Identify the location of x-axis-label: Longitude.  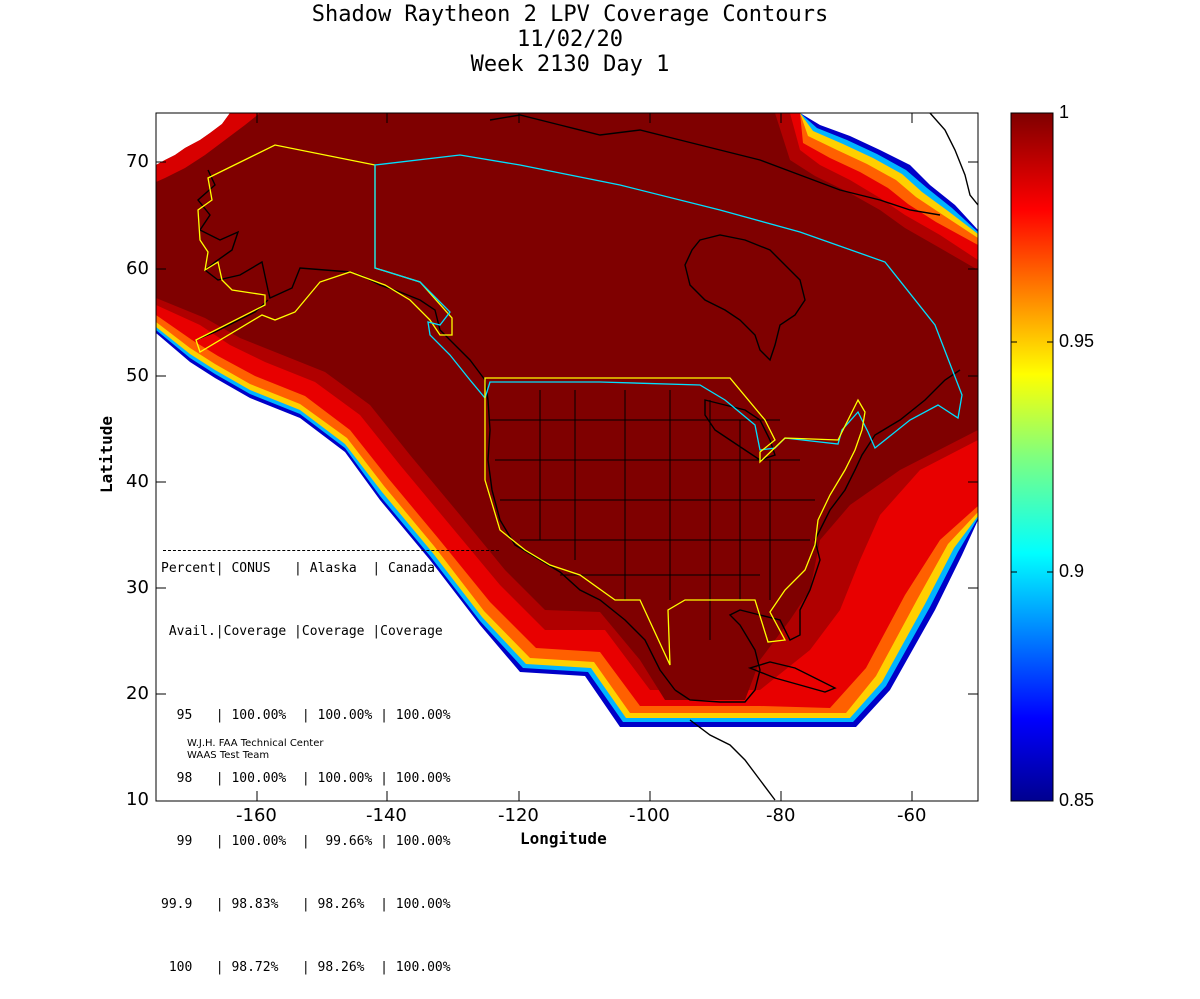
(563, 838).